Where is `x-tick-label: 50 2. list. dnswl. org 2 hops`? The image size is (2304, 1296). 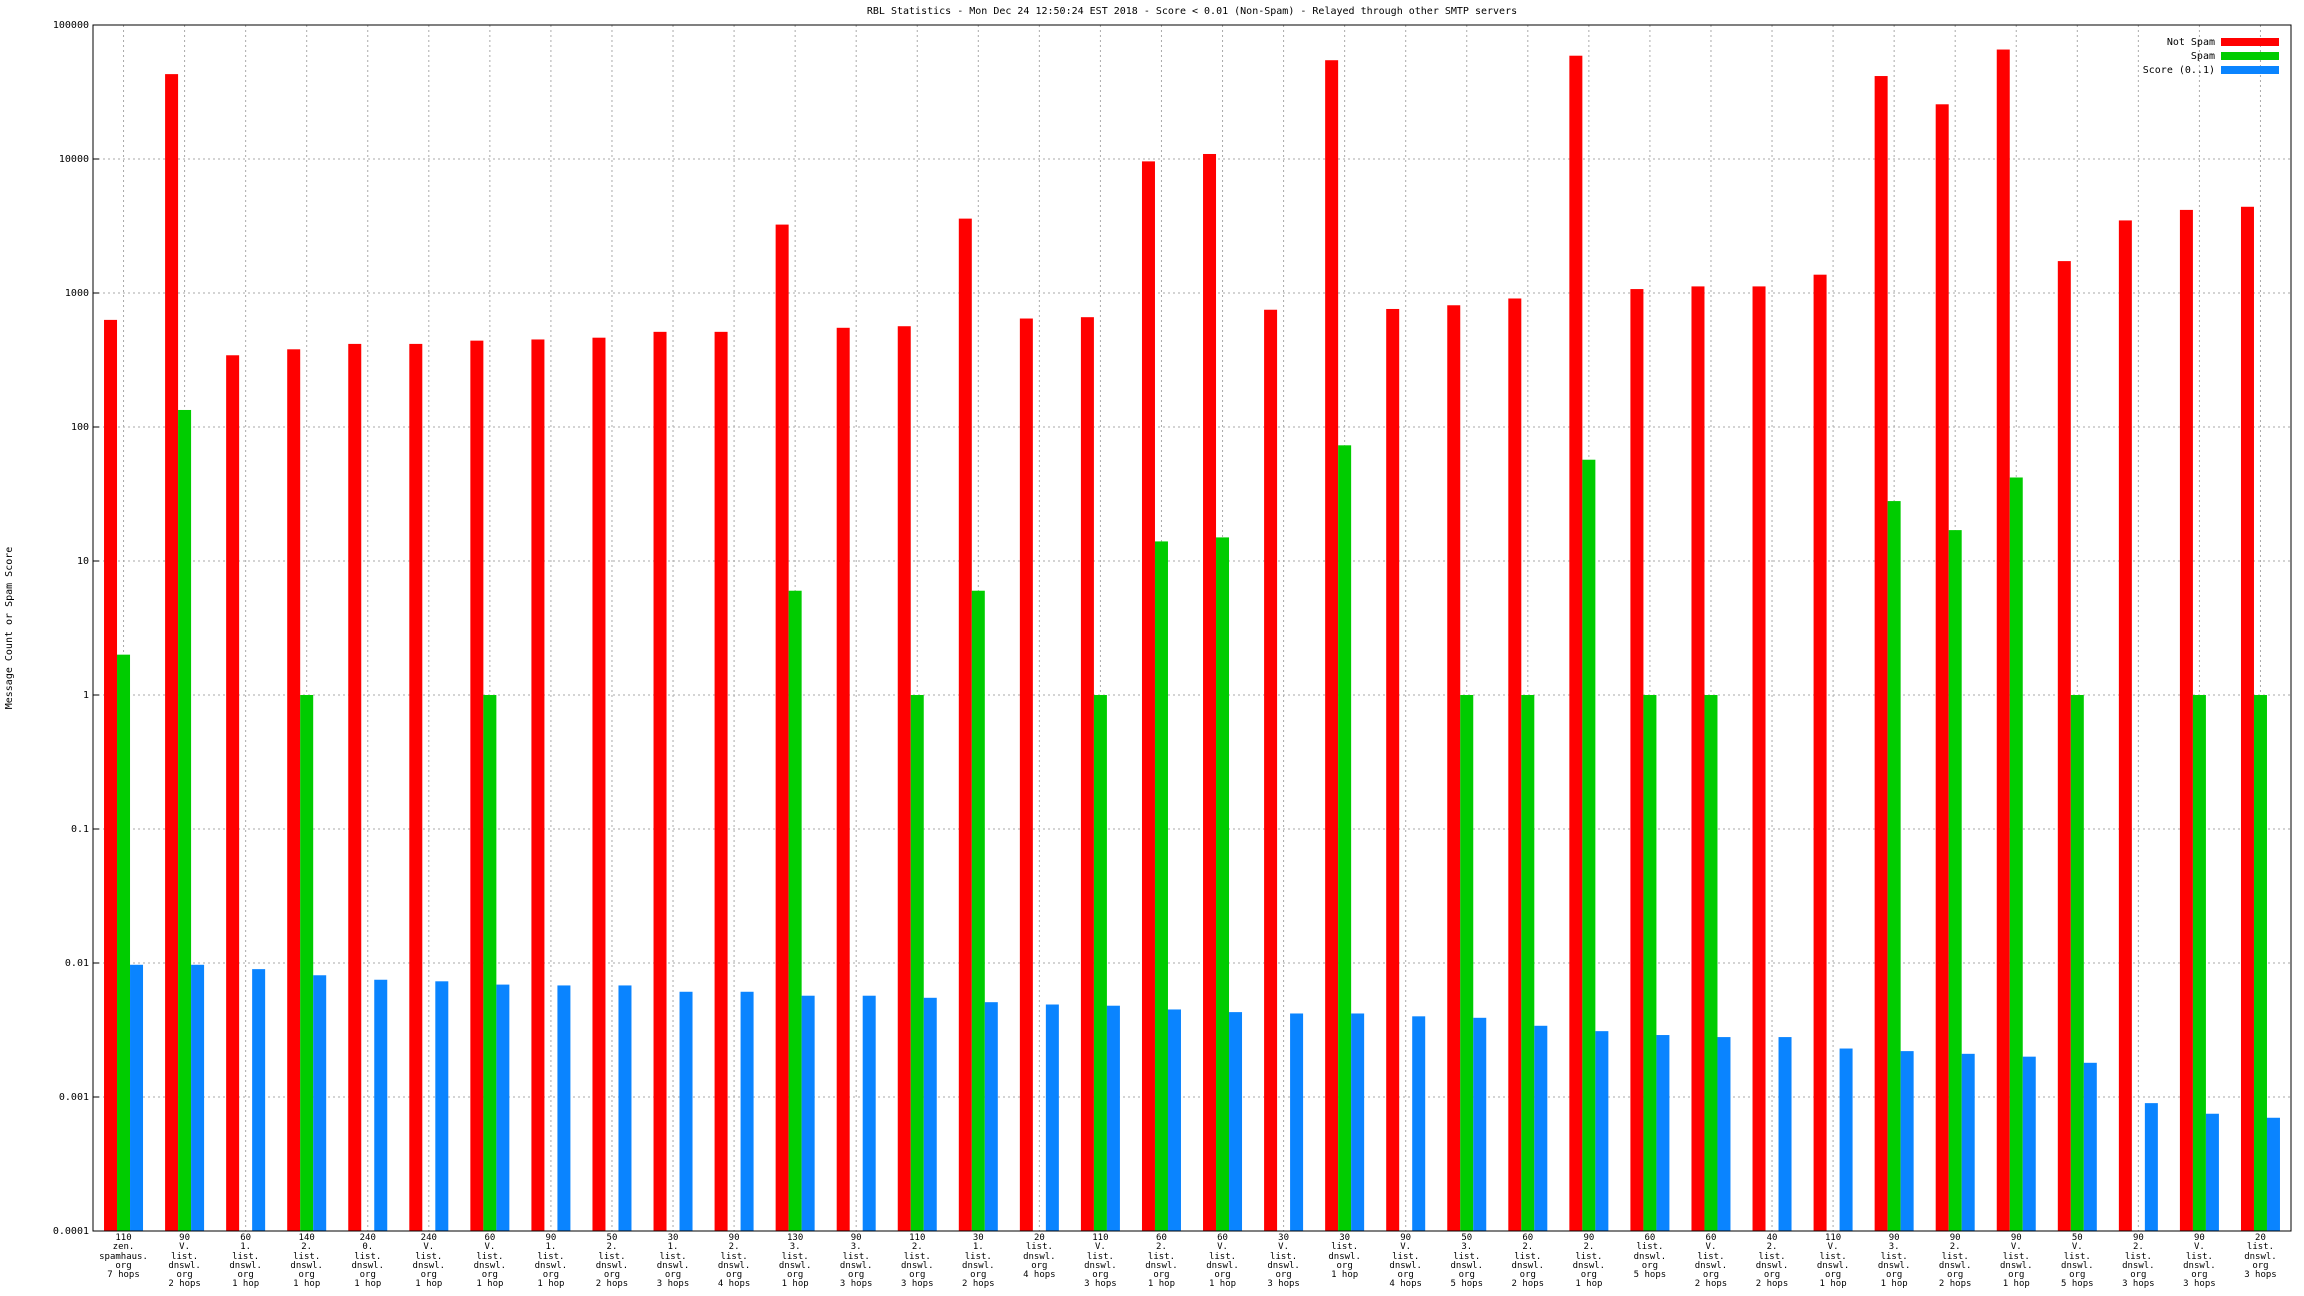 x-tick-label: 50 2. list. dnswl. org 2 hops is located at coordinates (612, 1261).